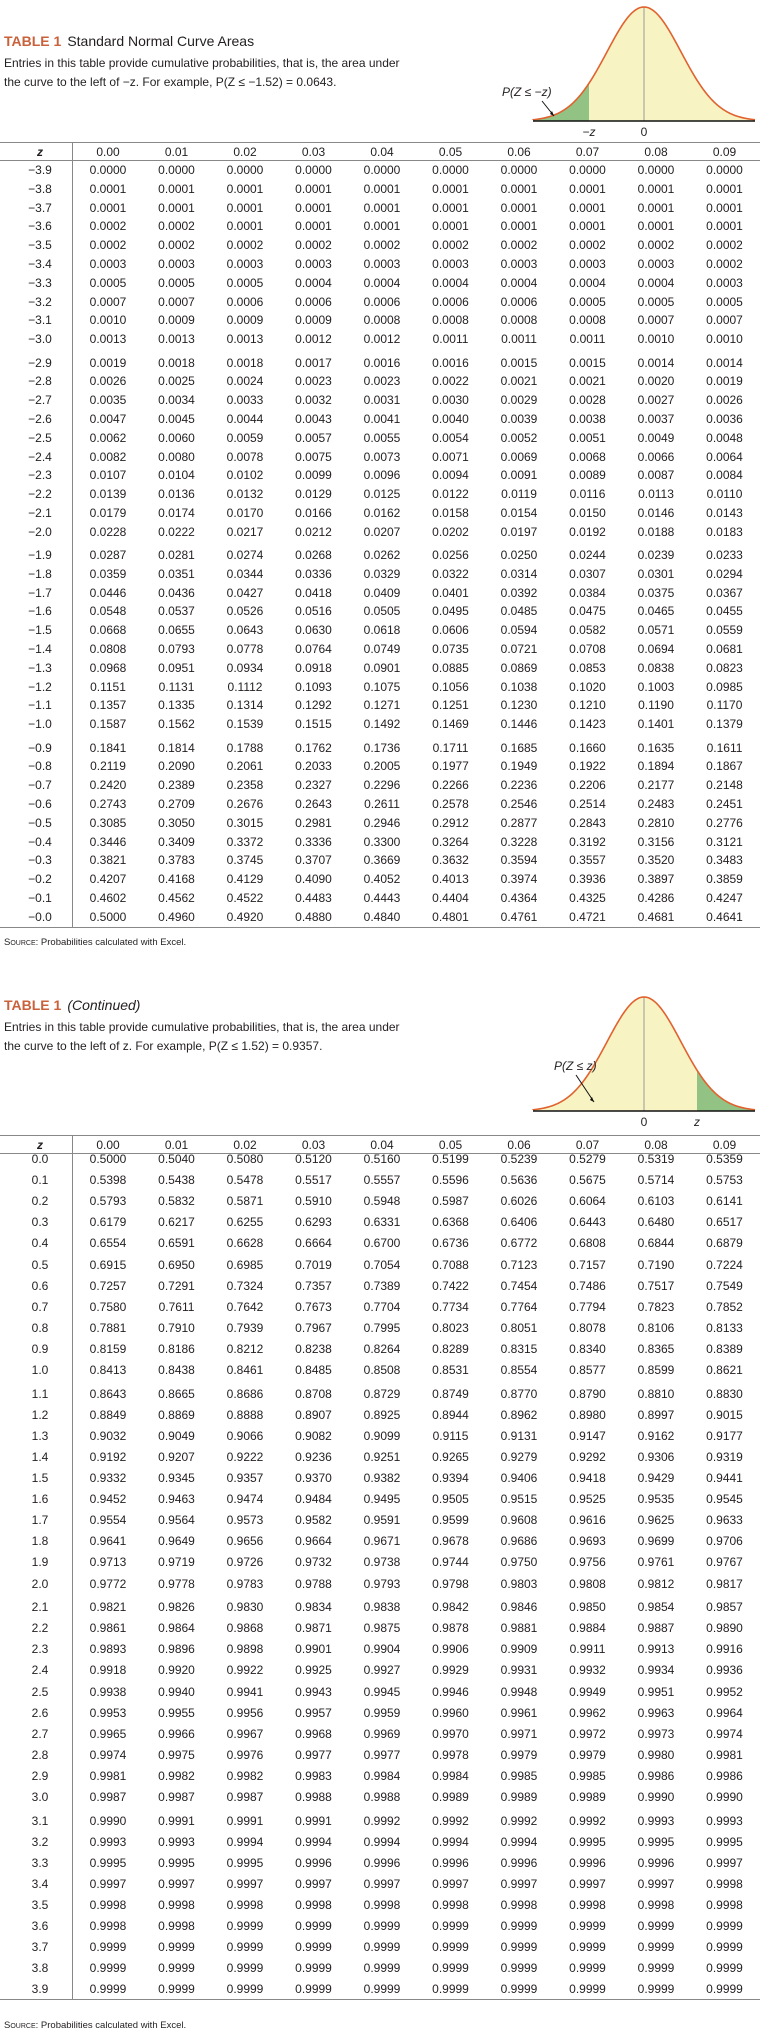  What do you see at coordinates (245, 381) in the screenshot?
I see `probability-cell: 0.0024` at bounding box center [245, 381].